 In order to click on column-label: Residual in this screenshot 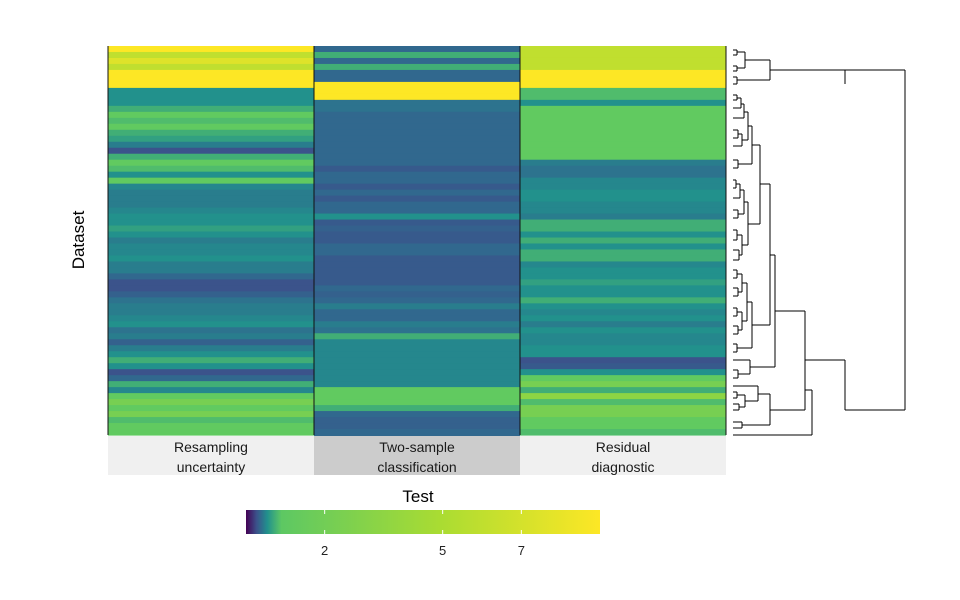, I will do `click(623, 447)`.